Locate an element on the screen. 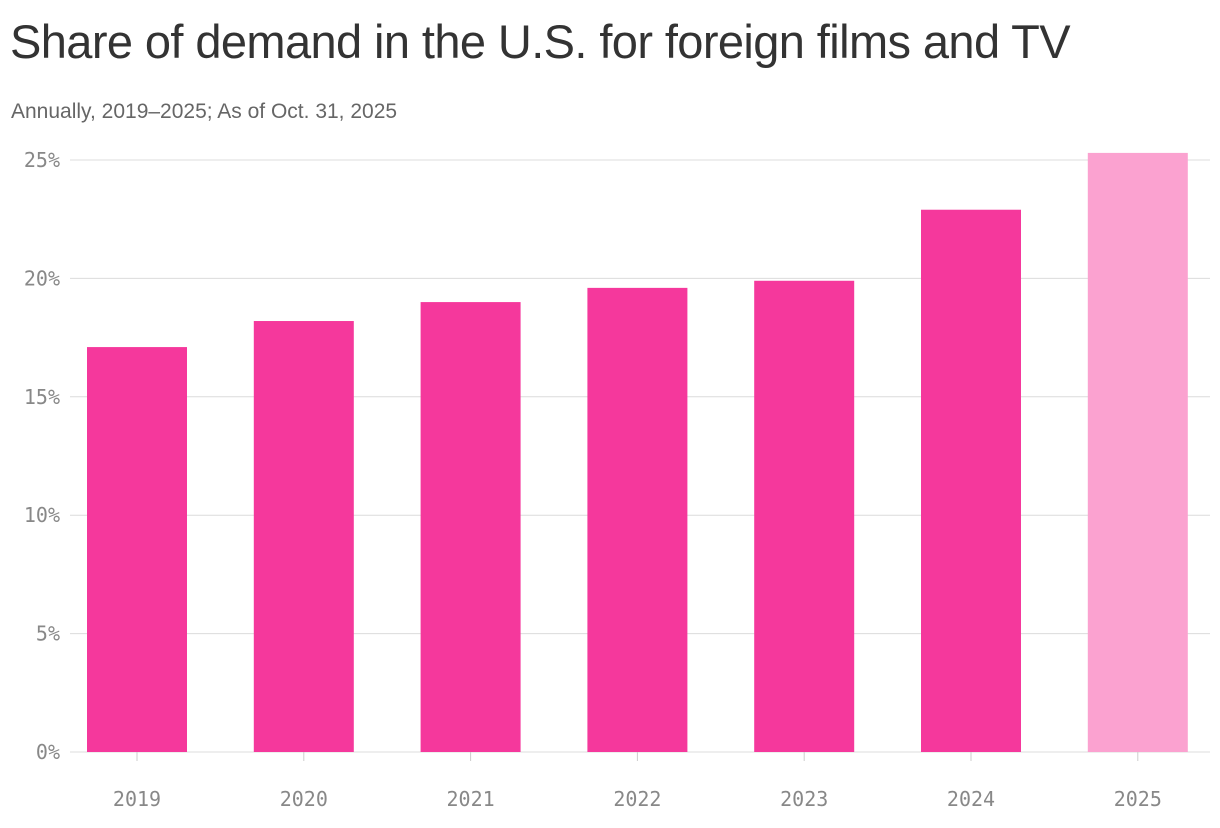  x-tick-label: 2021 is located at coordinates (471, 799).